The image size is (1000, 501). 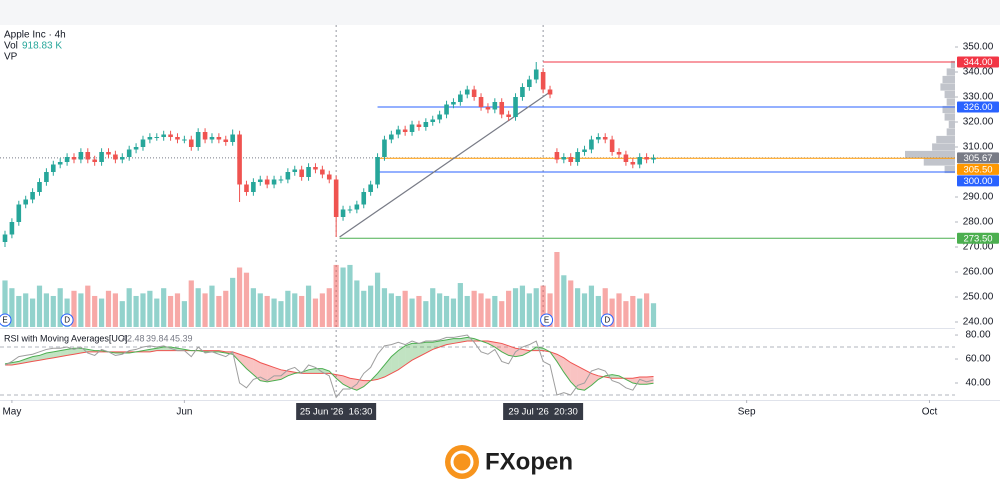 What do you see at coordinates (35, 35) in the screenshot?
I see `chart-title: Apple Inc · 4h` at bounding box center [35, 35].